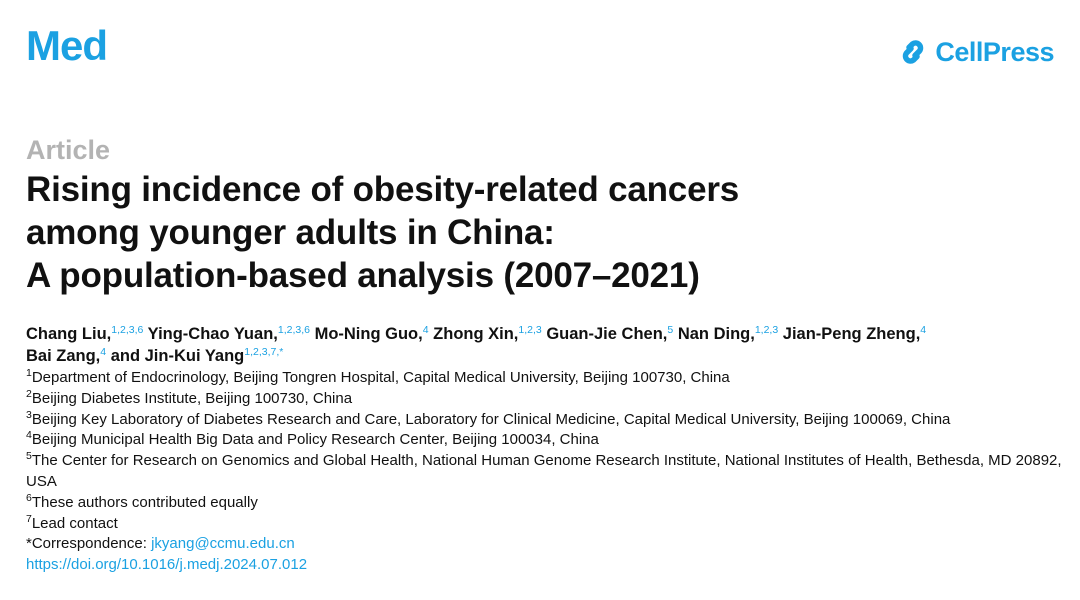 The height and width of the screenshot is (600, 1080). Describe the element at coordinates (29, 393) in the screenshot. I see `affiliation-number: 2` at that location.